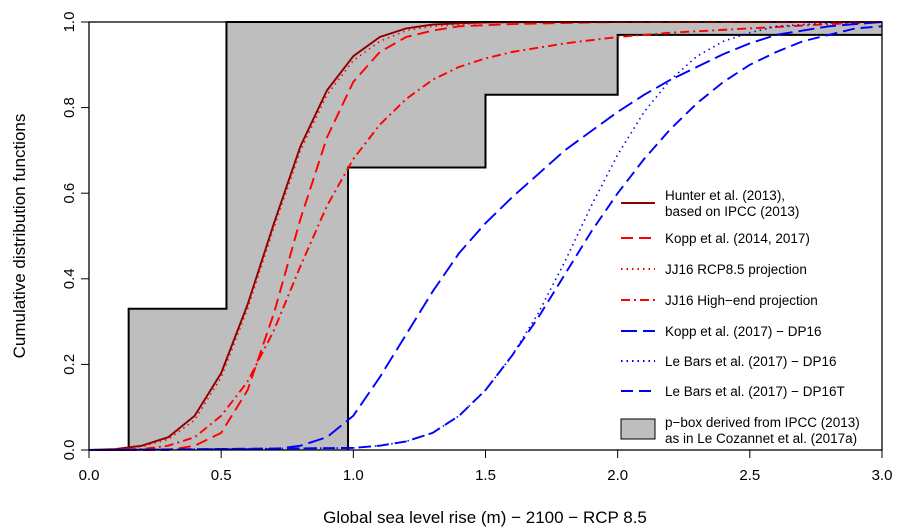 The width and height of the screenshot is (901, 531). Describe the element at coordinates (485, 475) in the screenshot. I see `x-tick-label: 1.5` at that location.